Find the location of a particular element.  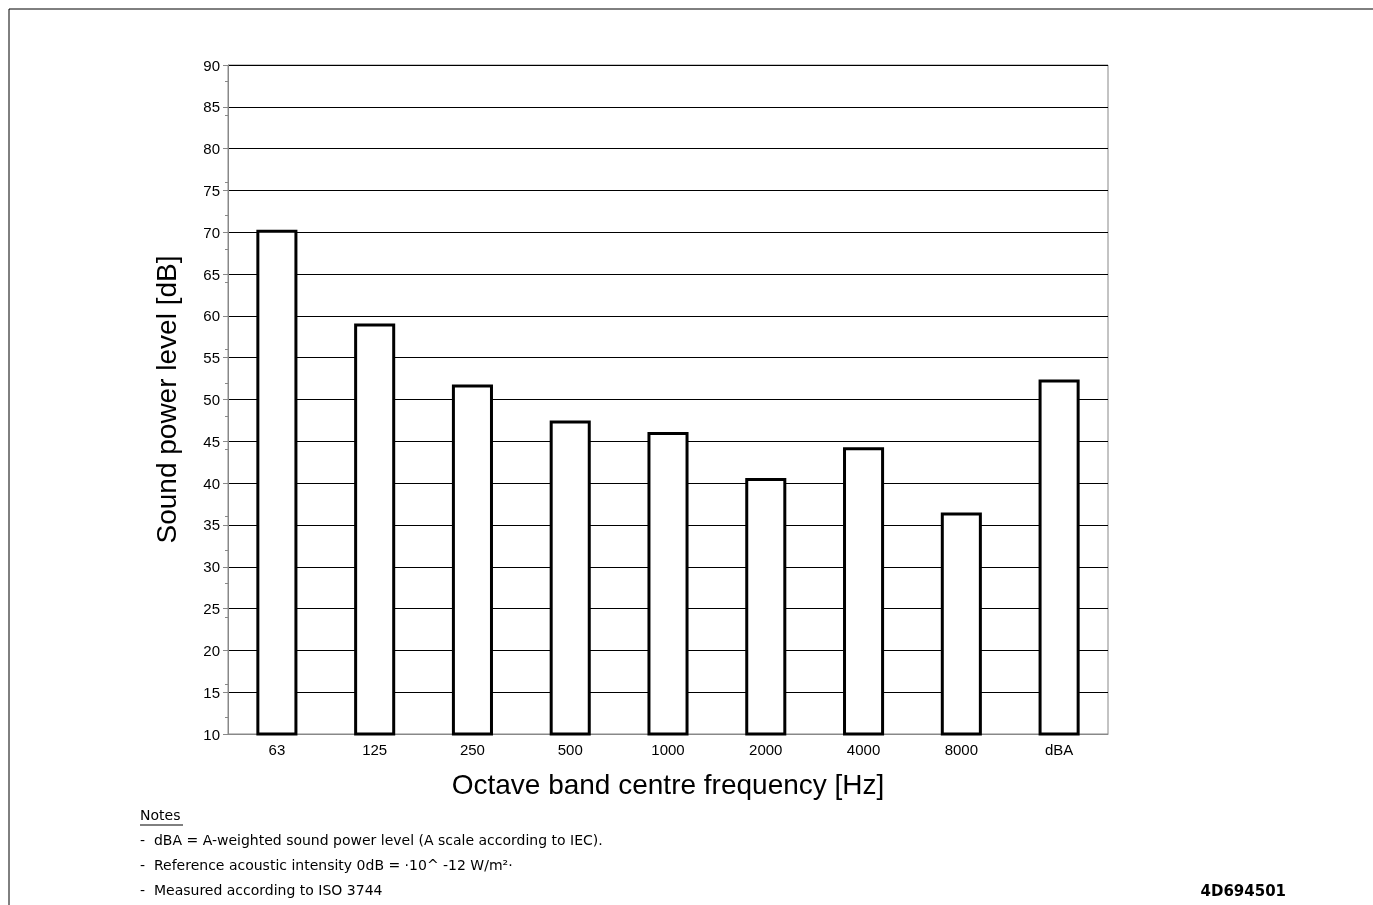

y-tick-label: 25 is located at coordinates (211, 609).